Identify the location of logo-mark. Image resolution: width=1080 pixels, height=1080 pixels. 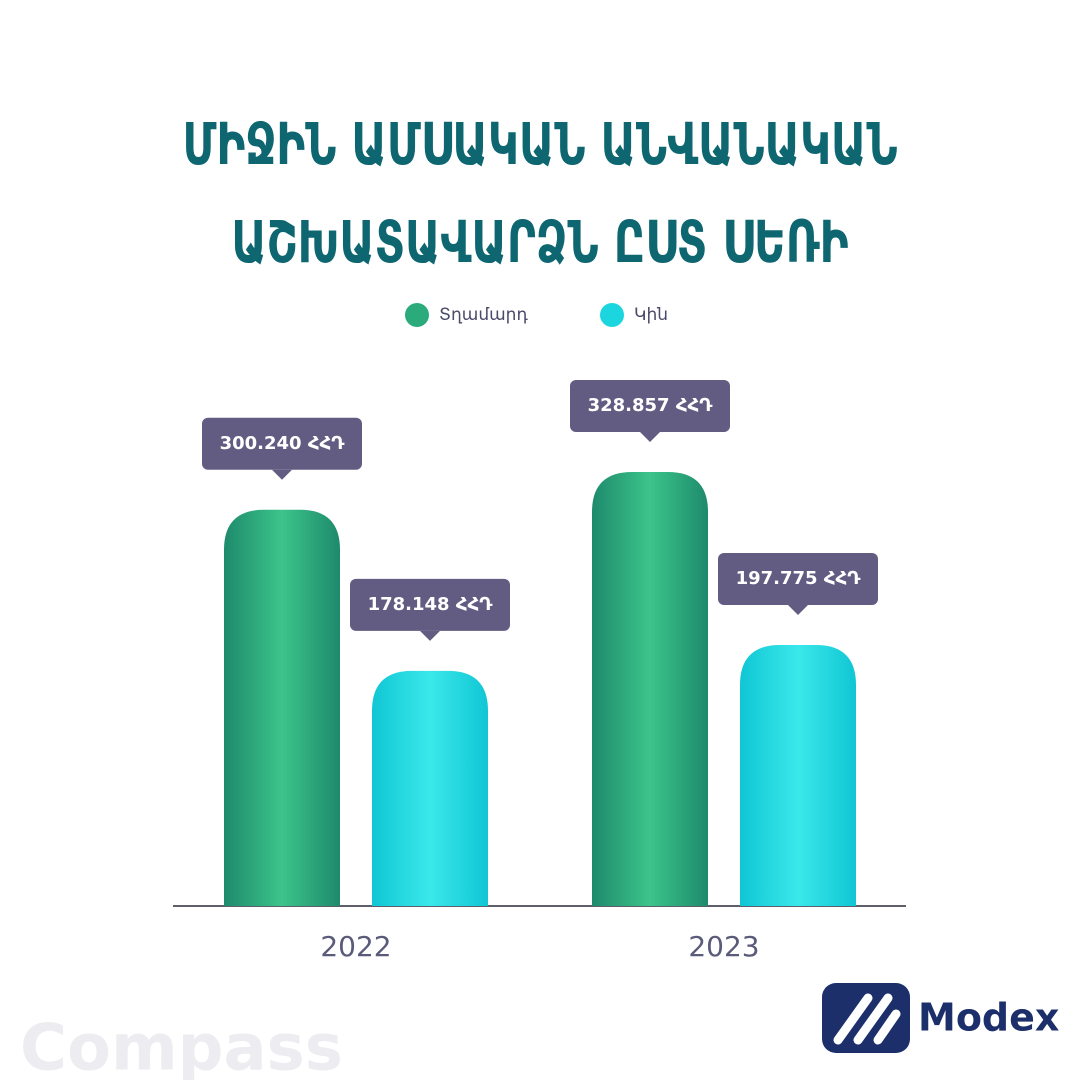
(867, 1019).